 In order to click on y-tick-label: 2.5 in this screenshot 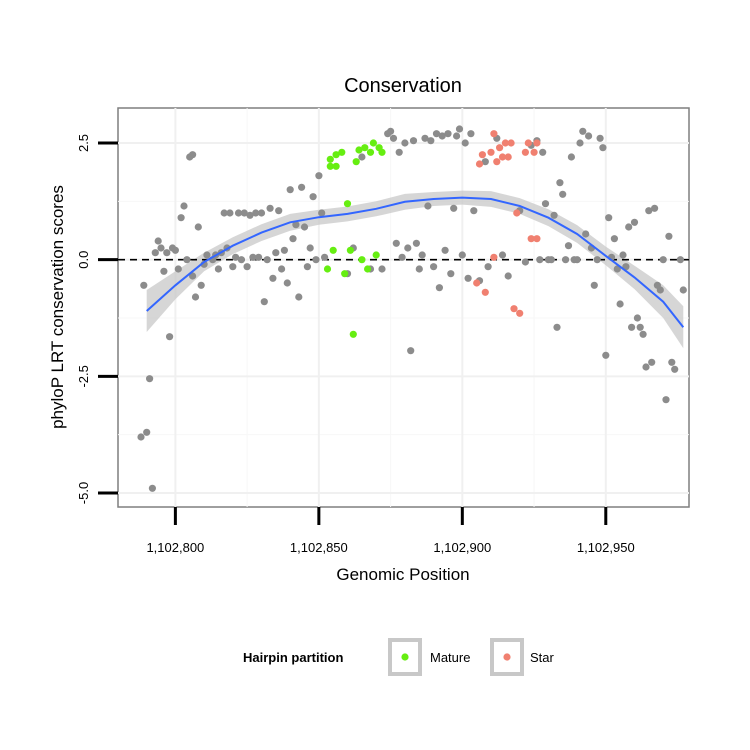, I will do `click(83, 143)`.